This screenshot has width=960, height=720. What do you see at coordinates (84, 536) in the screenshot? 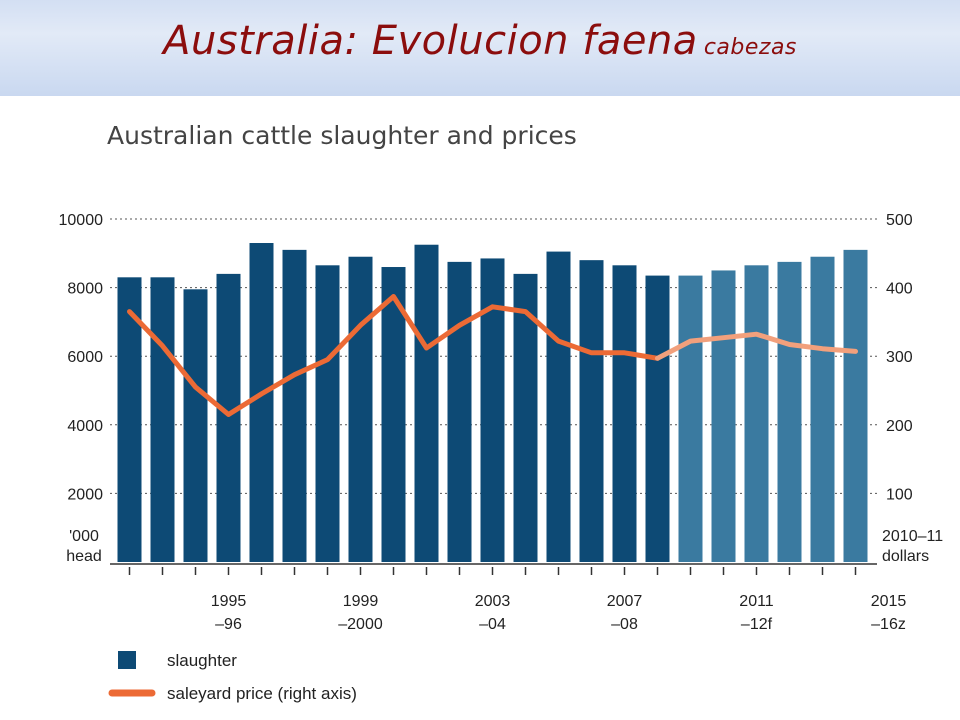
I see `left-axis-unit: '000` at bounding box center [84, 536].